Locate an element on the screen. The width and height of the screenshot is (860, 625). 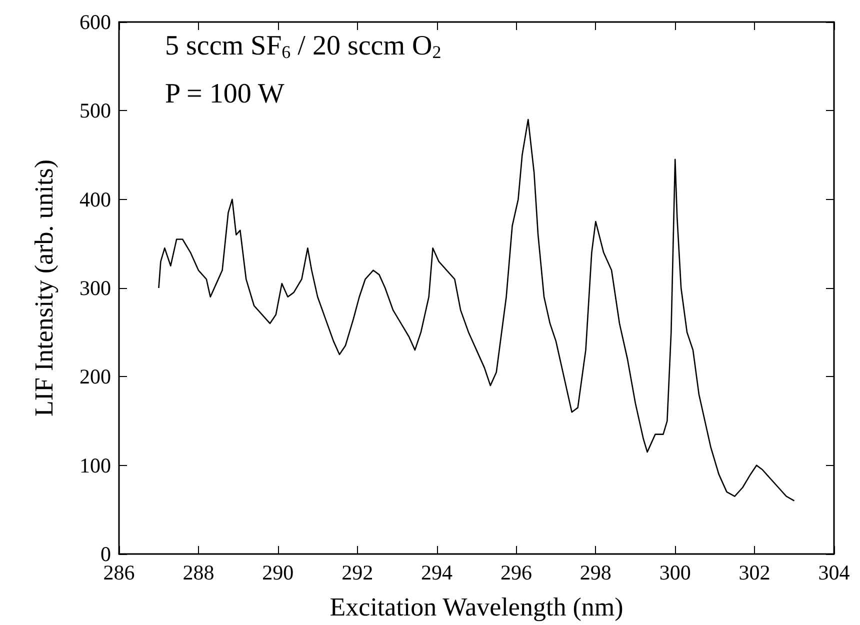
y-tick-label: 500 is located at coordinates (95, 110).